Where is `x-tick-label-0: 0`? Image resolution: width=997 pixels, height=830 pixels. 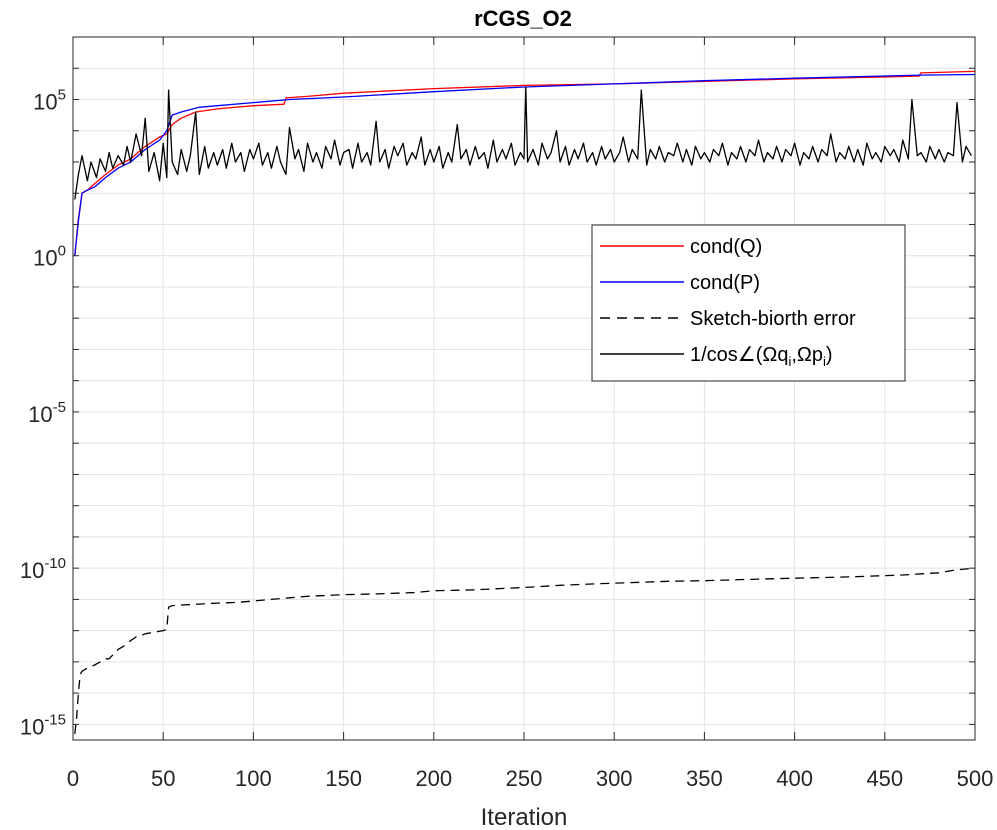 x-tick-label-0: 0 is located at coordinates (73, 778).